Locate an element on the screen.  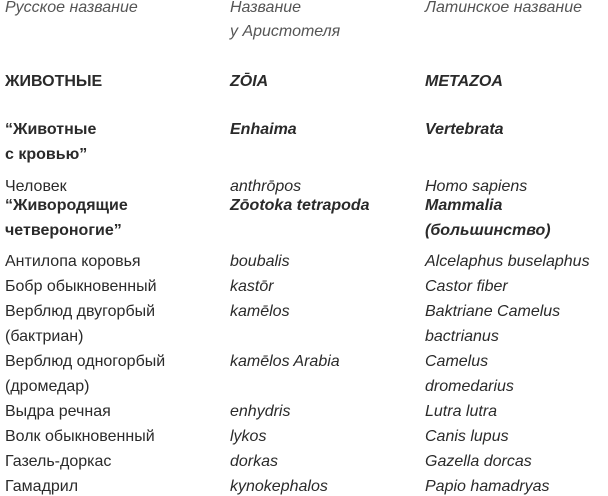
table-cell: kastōr is located at coordinates (252, 286).